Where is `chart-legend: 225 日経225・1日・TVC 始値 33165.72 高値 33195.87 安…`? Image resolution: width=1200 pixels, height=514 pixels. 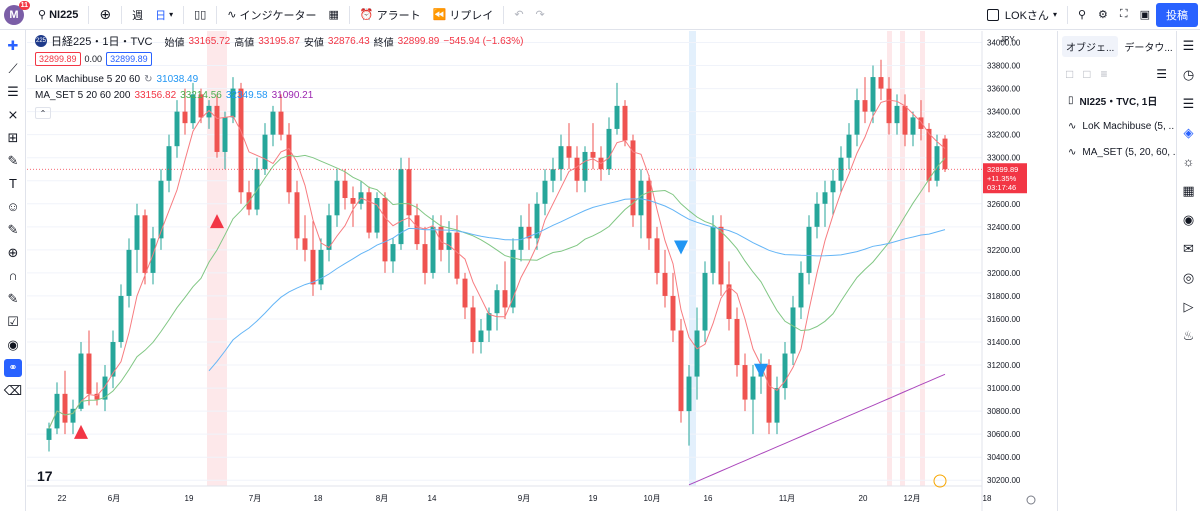 chart-legend: 225 日経225・1日・TVC 始値 33165.72 高値 33195.87 安… is located at coordinates (279, 77).